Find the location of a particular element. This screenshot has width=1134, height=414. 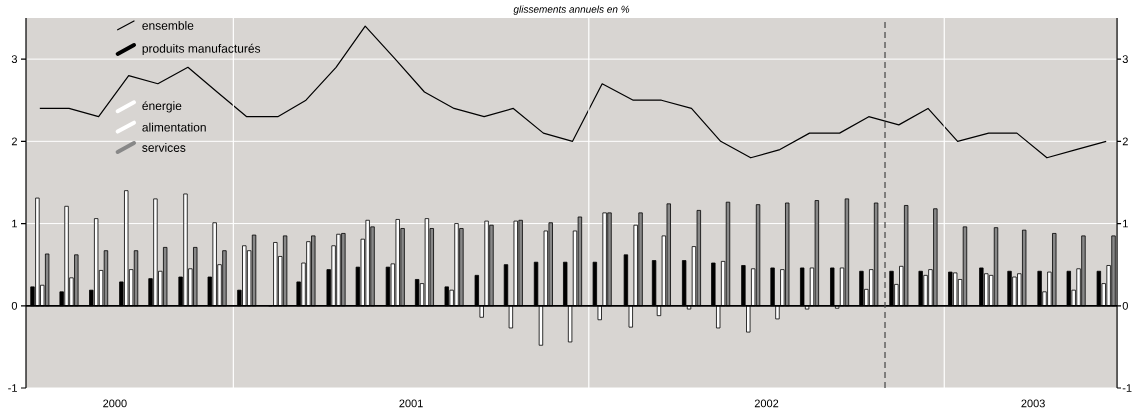

legend-label: énergie is located at coordinates (162, 107).